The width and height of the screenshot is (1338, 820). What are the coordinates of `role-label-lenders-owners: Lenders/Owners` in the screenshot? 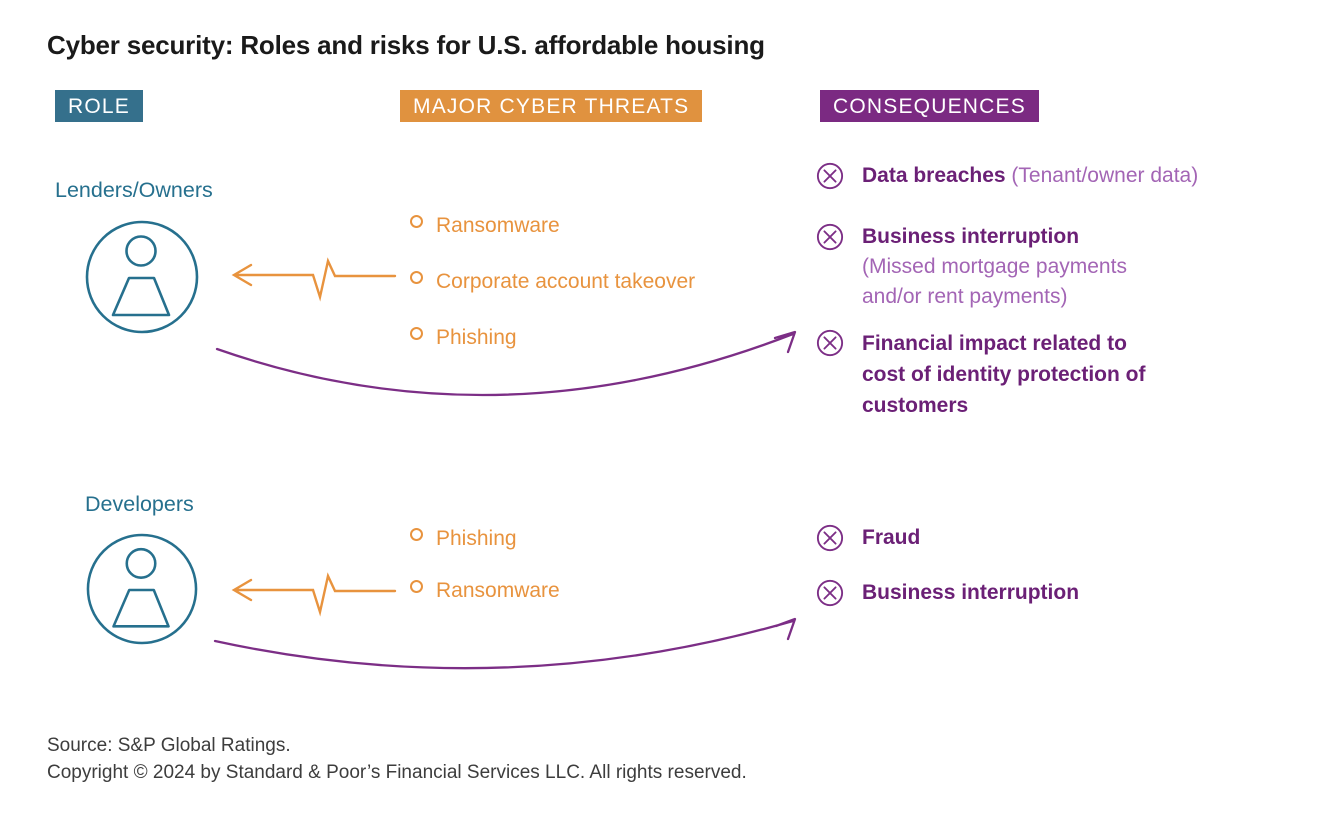 It's located at (134, 190).